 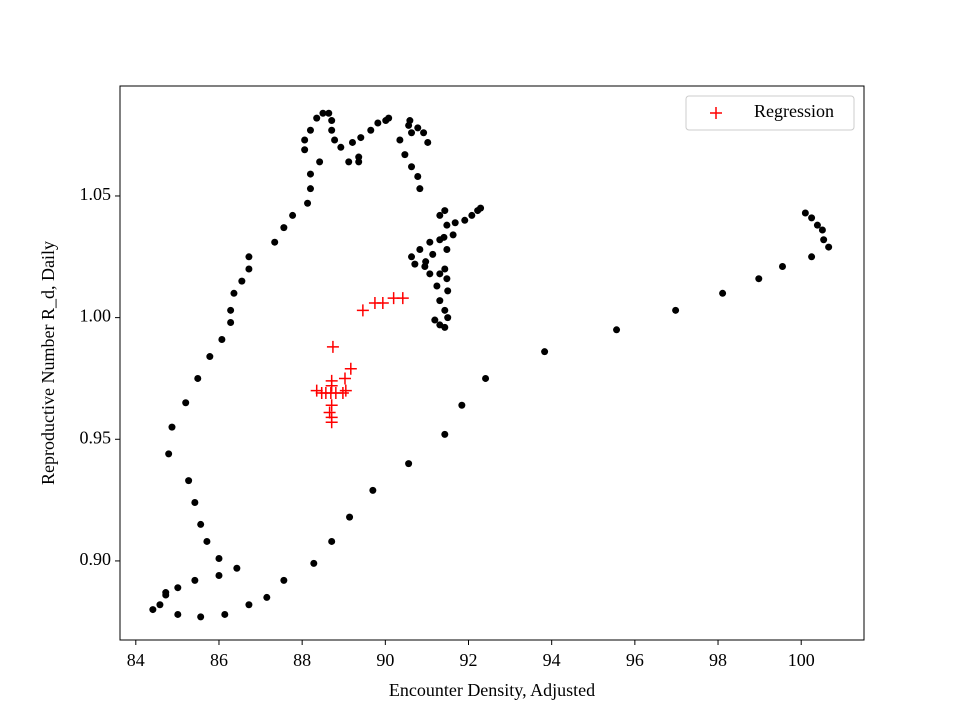 I want to click on y-tick-label: 1.00, so click(x=96, y=316).